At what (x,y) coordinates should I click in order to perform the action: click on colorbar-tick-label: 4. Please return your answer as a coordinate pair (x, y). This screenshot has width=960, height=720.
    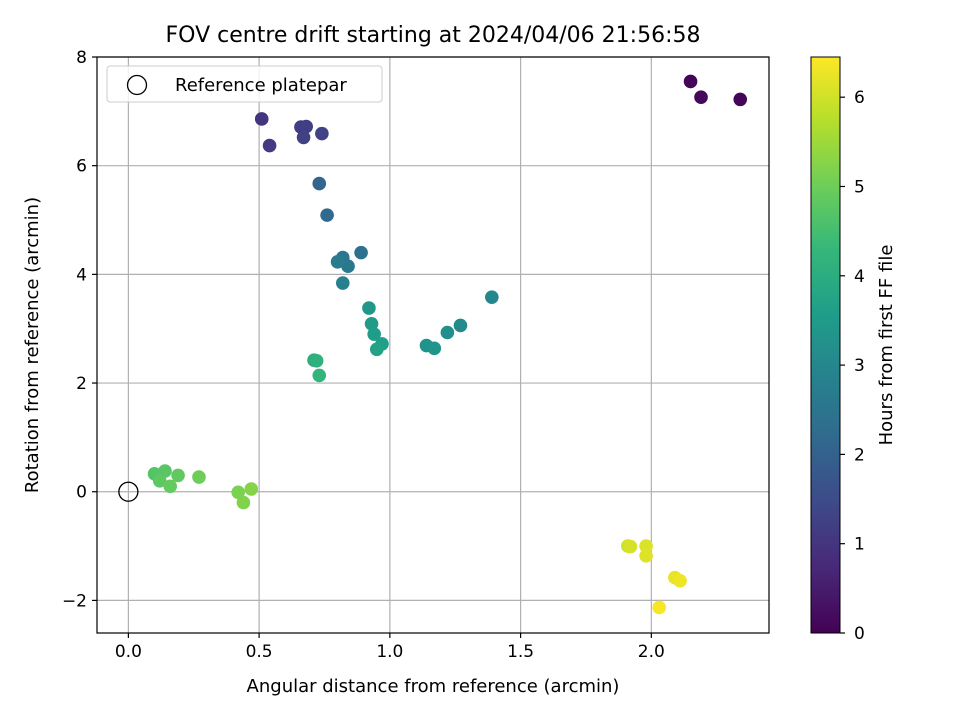
    Looking at the image, I should click on (859, 277).